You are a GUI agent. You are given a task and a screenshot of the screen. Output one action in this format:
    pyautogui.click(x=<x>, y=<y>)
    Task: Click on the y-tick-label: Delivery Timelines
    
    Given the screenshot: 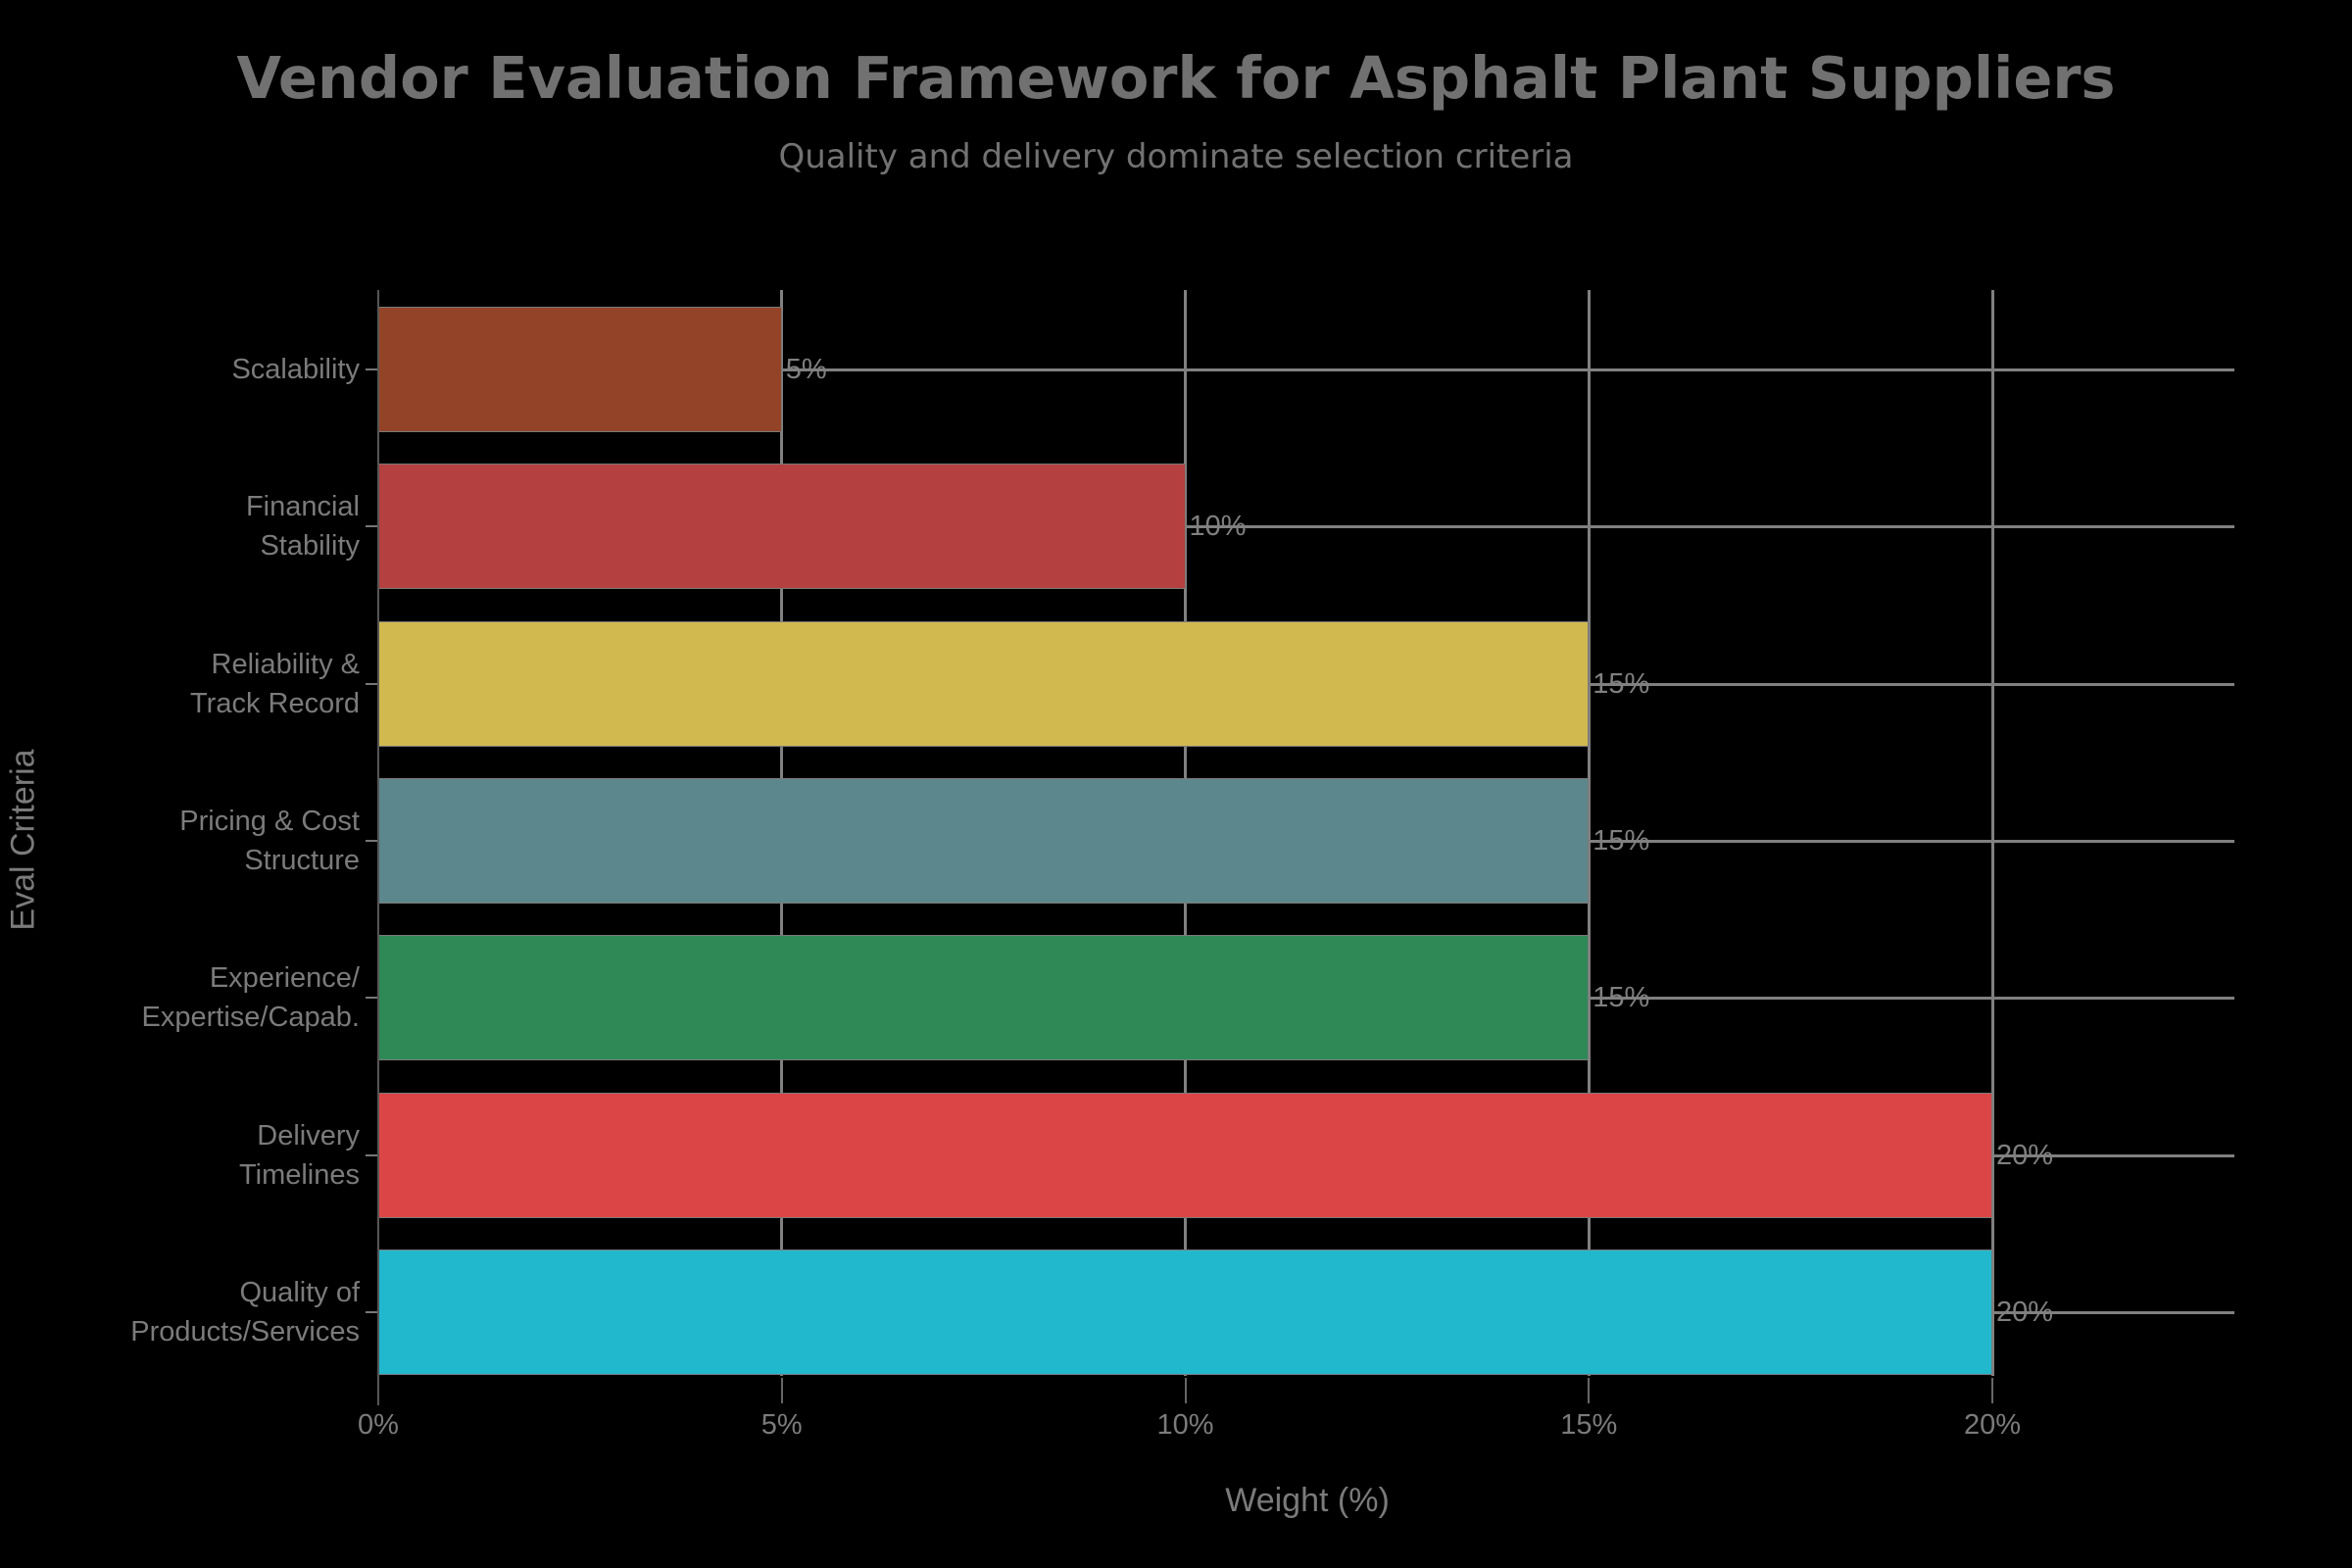 What is the action you would take?
    pyautogui.click(x=299, y=1155)
    